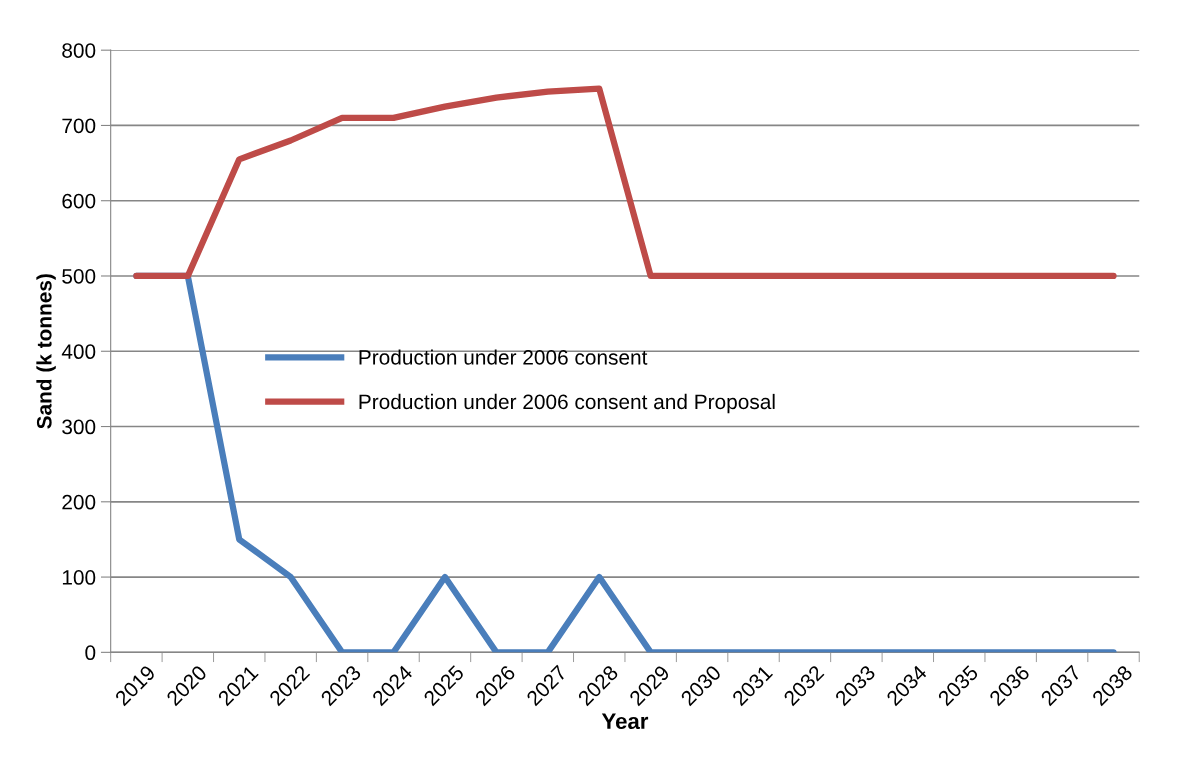 The width and height of the screenshot is (1203, 772). I want to click on legend-label: Production under 2006 consent and Proposal, so click(567, 403).